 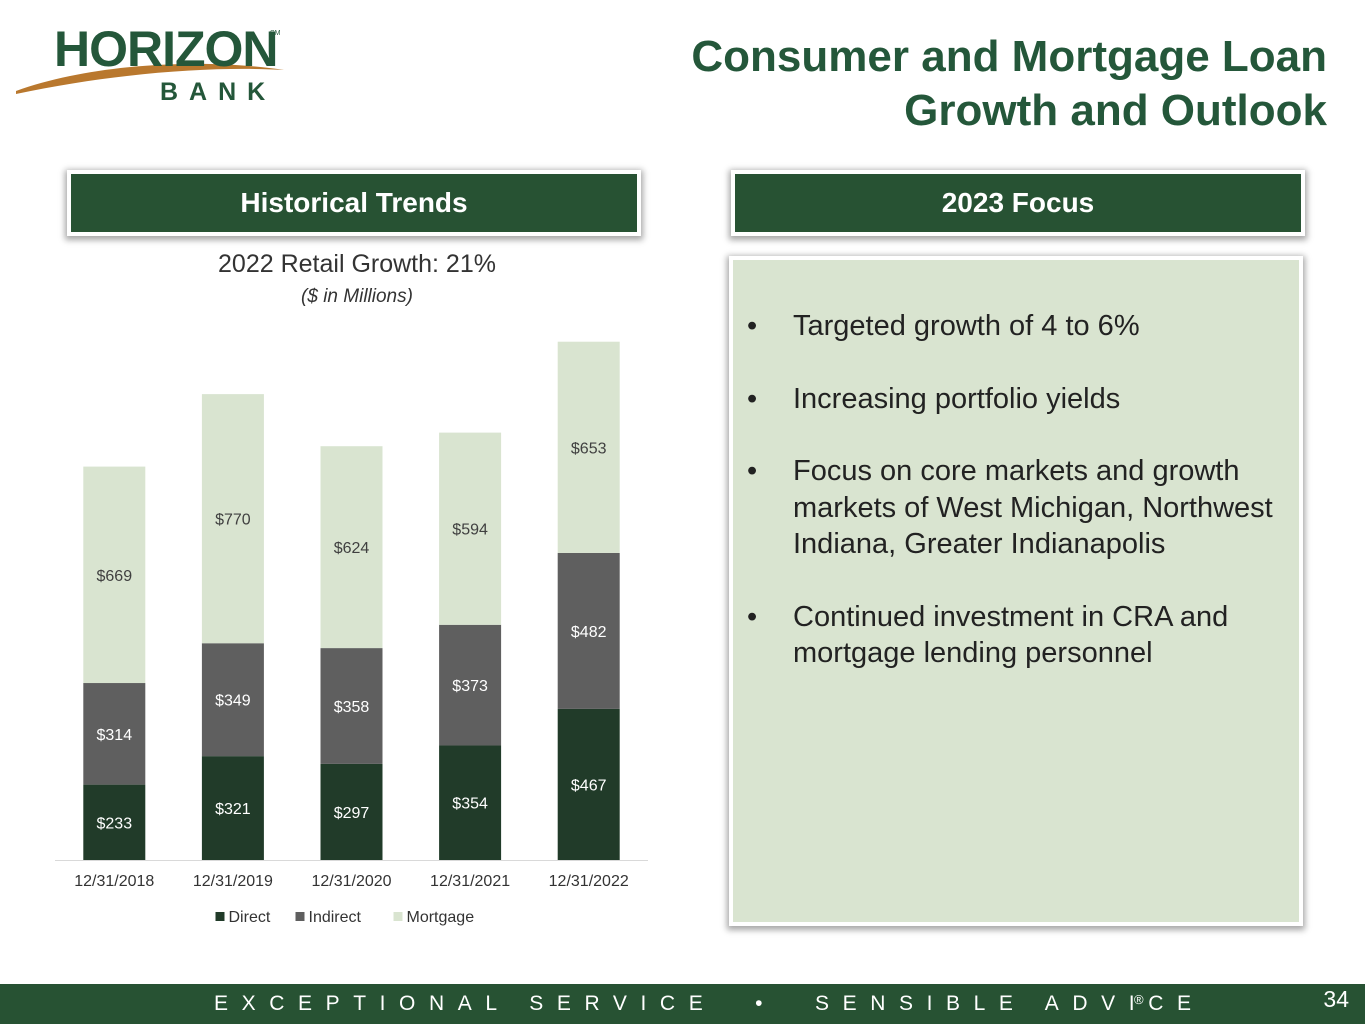 I want to click on page-title-line-1: Consumer and Mortgage Loan, so click(x=1009, y=56).